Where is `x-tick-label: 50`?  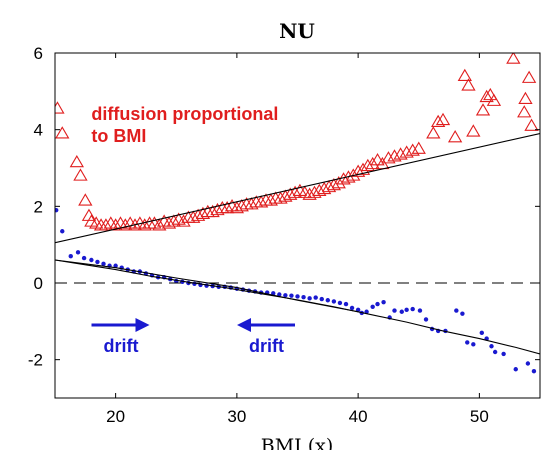 x-tick-label: 50 is located at coordinates (479, 416).